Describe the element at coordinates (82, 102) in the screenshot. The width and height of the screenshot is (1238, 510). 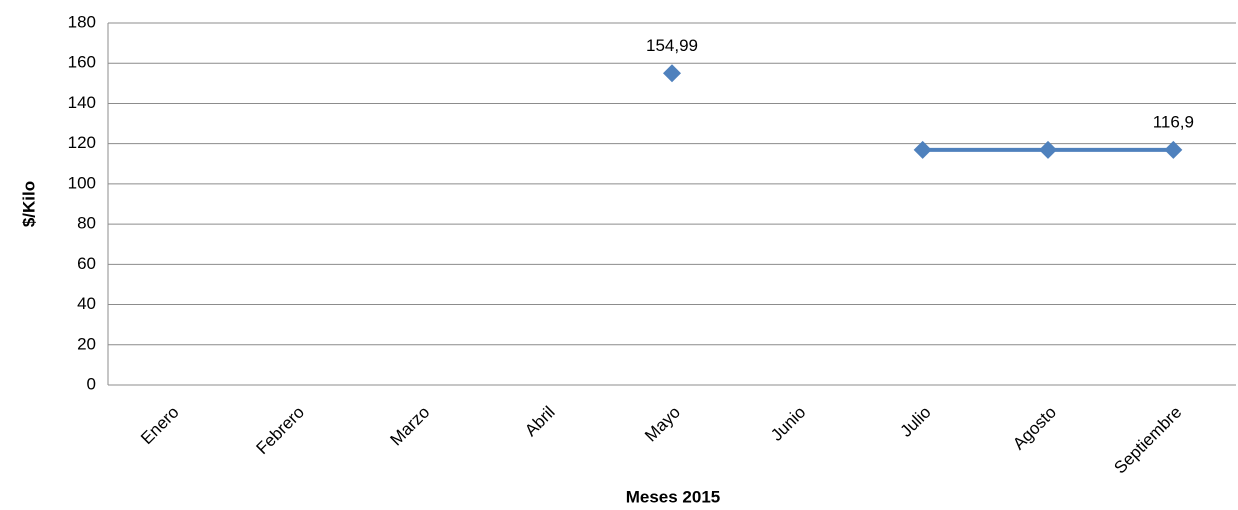
I see `y-tick-label: 140` at that location.